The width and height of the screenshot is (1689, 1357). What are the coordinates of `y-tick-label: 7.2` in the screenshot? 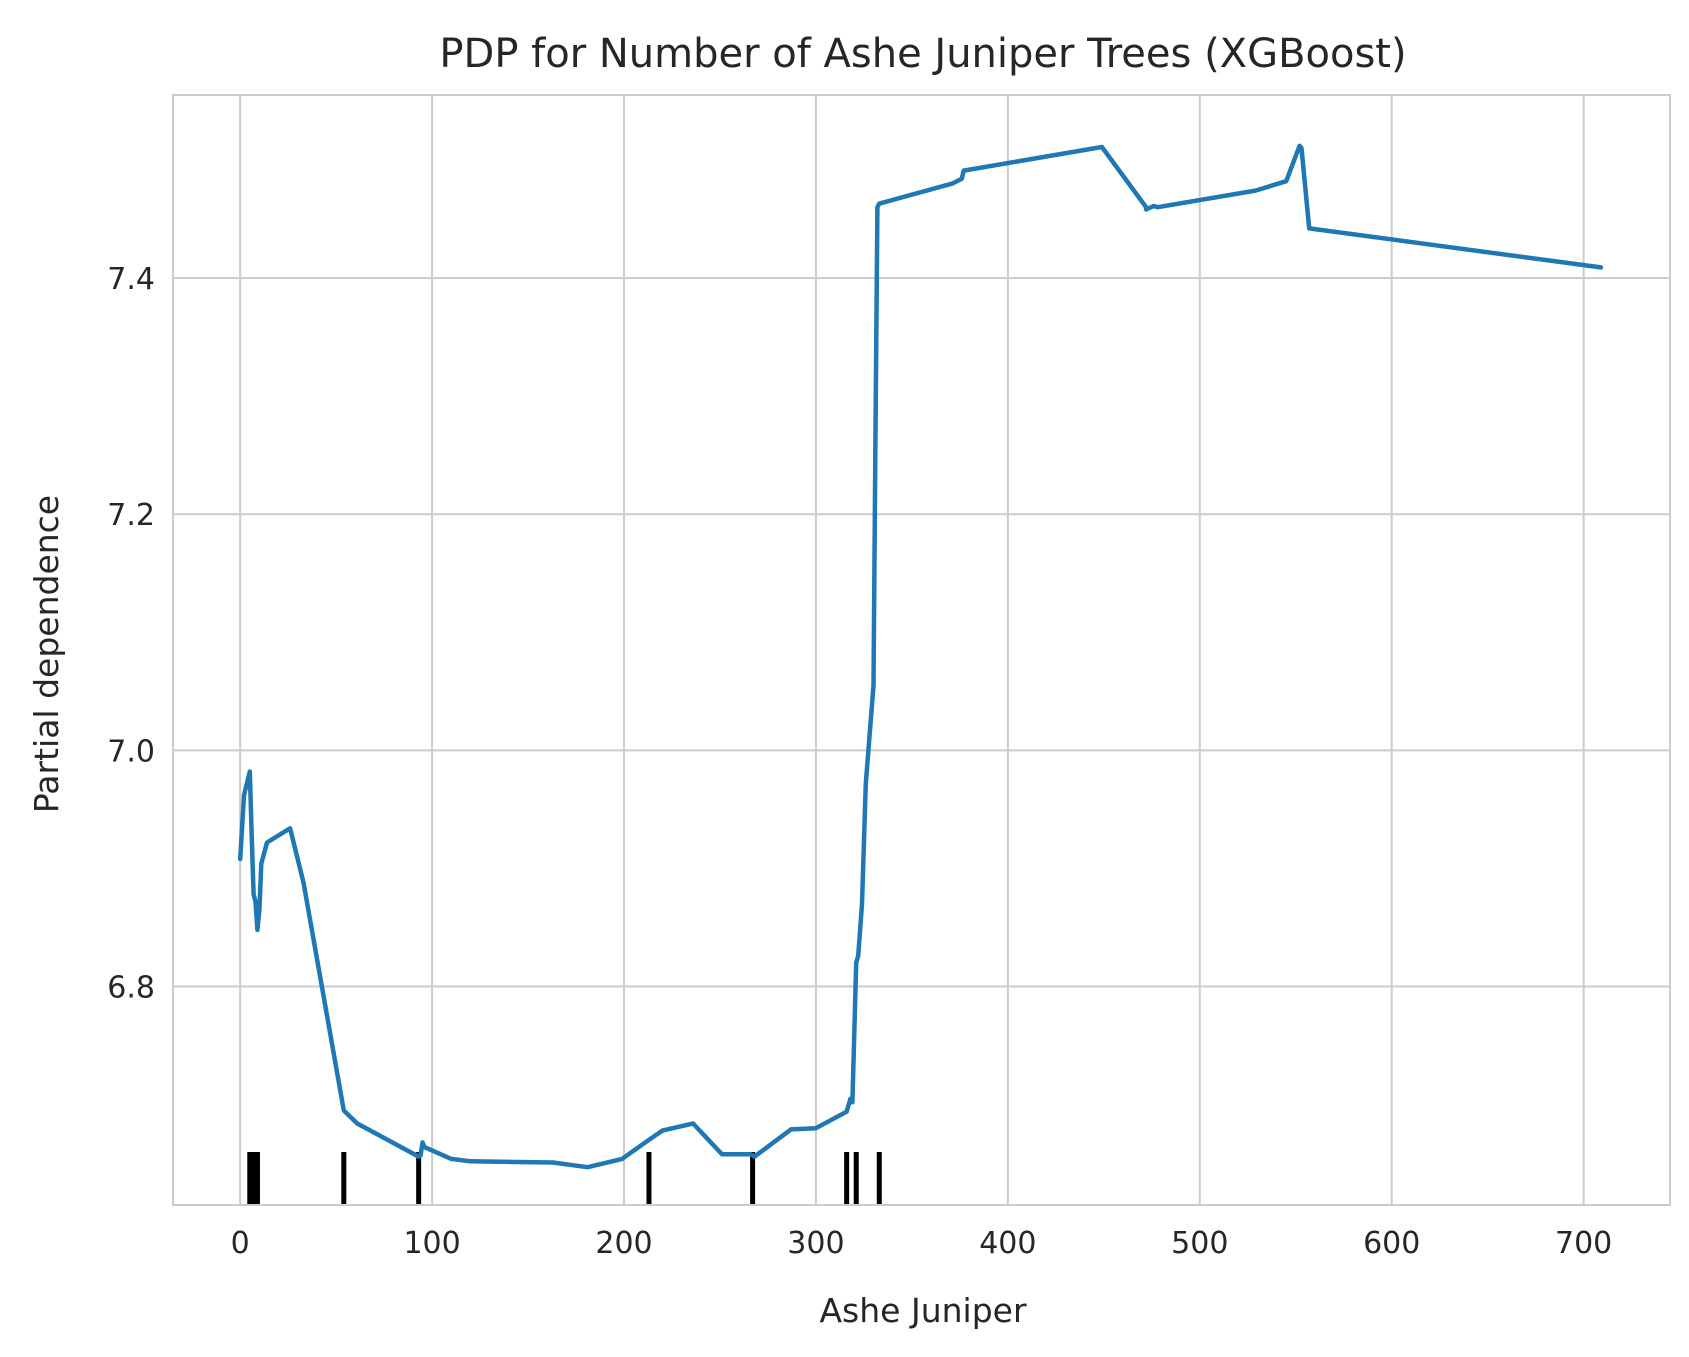 It's located at (131, 515).